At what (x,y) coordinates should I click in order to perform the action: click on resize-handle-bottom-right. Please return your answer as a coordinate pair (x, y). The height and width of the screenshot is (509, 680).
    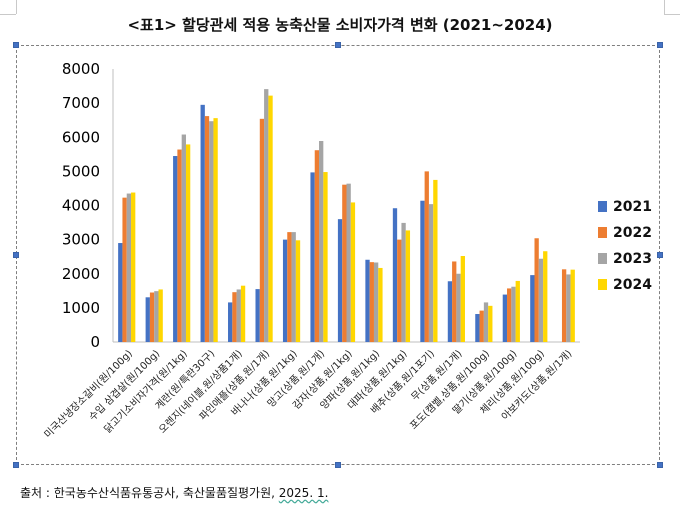
    Looking at the image, I should click on (660, 465).